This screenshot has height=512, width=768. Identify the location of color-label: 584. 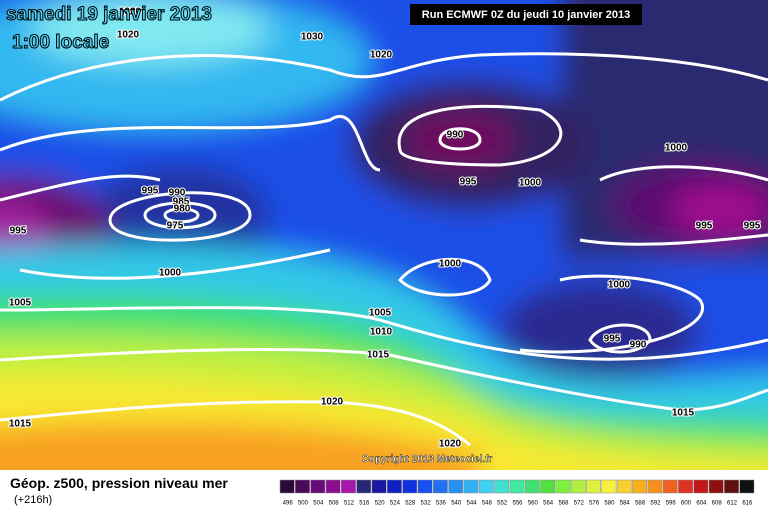
(625, 504).